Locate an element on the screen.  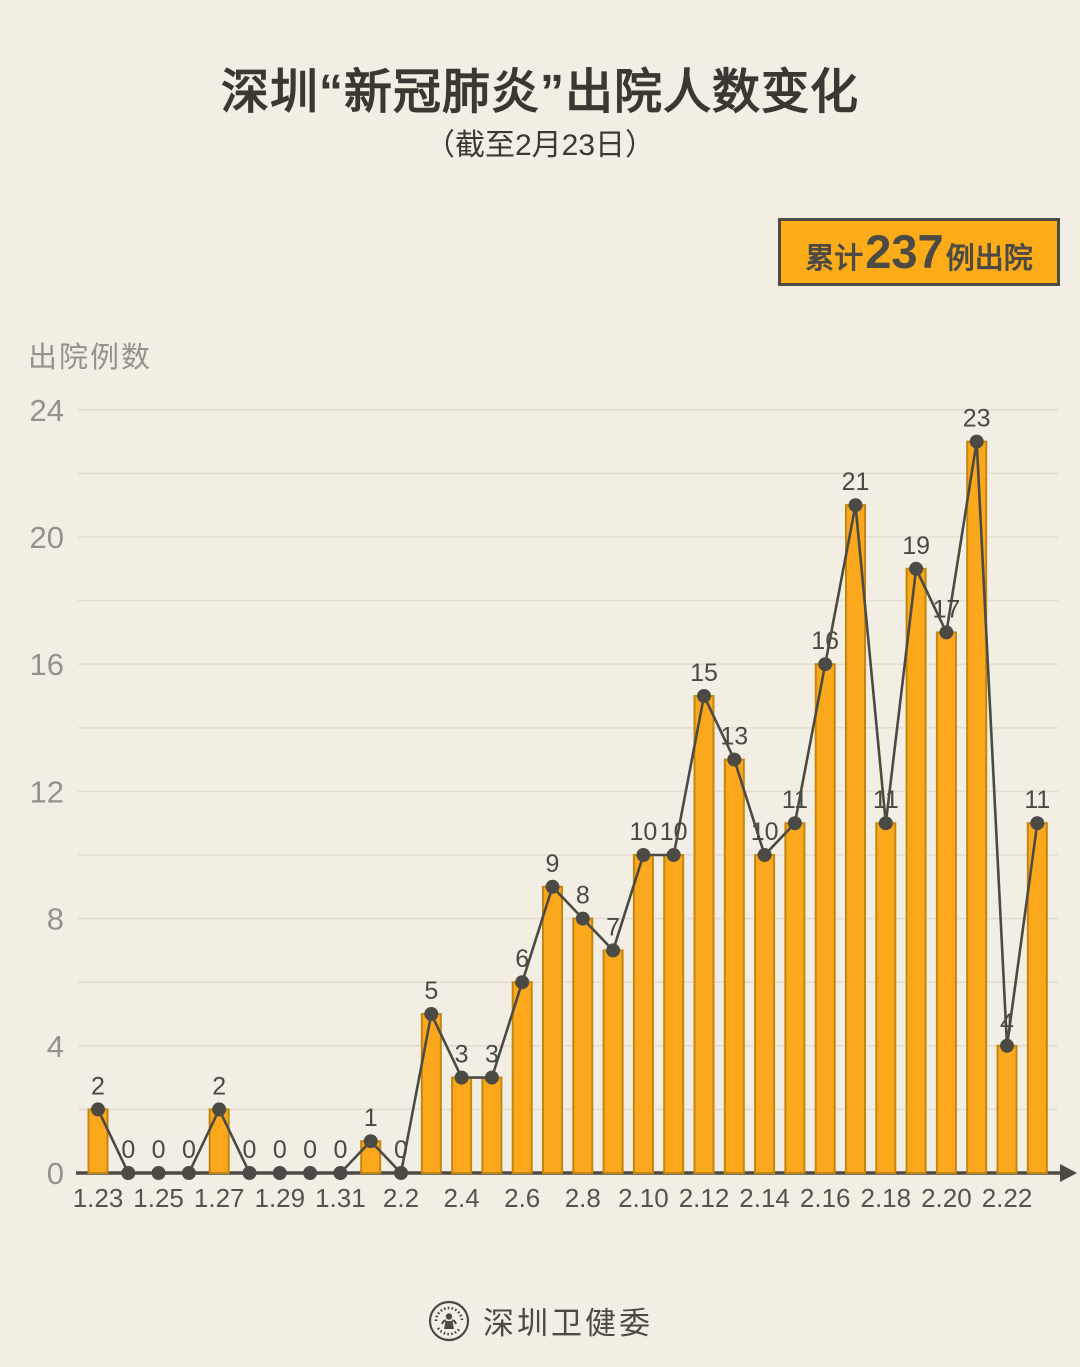
badge-suffix: 例出院 is located at coordinates (989, 258).